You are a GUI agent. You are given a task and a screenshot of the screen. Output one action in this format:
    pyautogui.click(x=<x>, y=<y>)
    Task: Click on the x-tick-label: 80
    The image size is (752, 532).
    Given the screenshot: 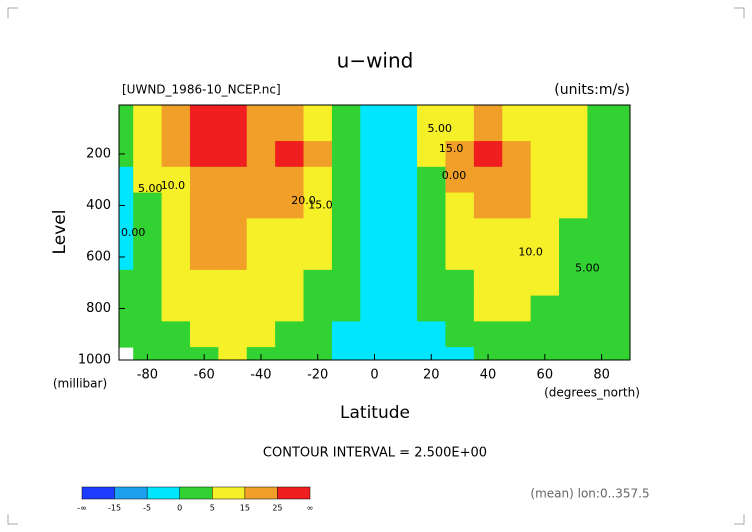 What is the action you would take?
    pyautogui.click(x=601, y=375)
    